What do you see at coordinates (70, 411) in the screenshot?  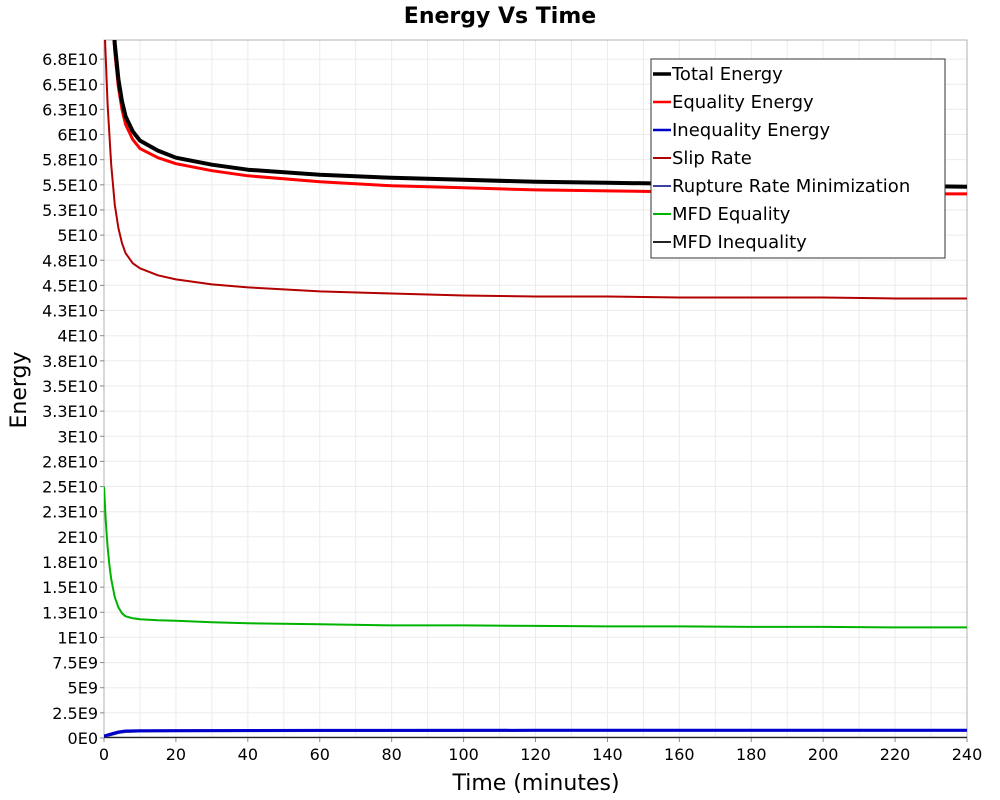 I see `y-tick-label: 3.3E10` at bounding box center [70, 411].